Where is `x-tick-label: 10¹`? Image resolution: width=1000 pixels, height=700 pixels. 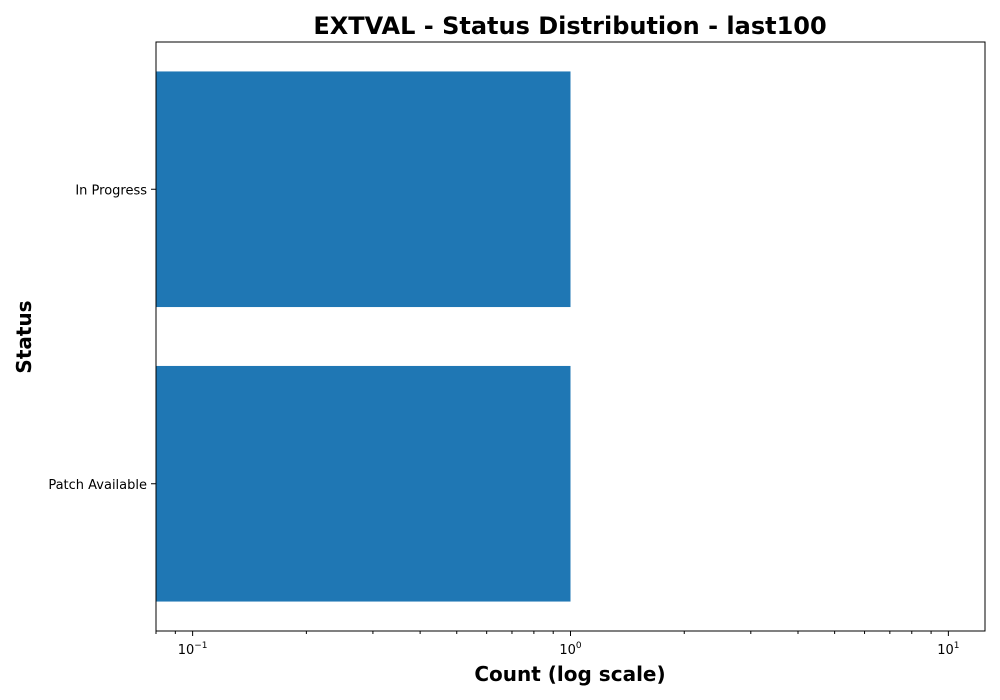
x-tick-label: 10¹ is located at coordinates (948, 649).